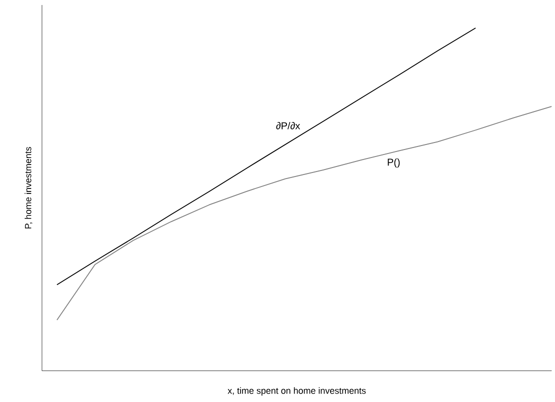 Image resolution: width=555 pixels, height=402 pixels. What do you see at coordinates (394, 163) in the screenshot?
I see `series-label: P()` at bounding box center [394, 163].